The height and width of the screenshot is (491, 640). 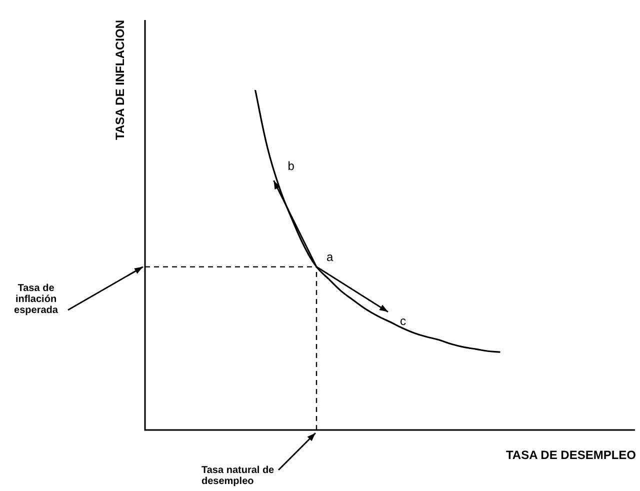 I want to click on annotation: b, so click(x=291, y=165).